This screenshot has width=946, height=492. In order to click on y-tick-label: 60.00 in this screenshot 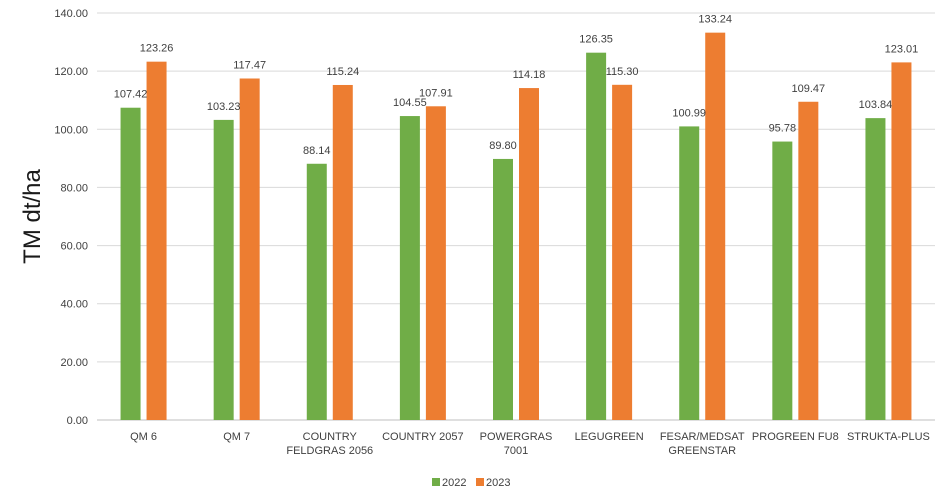, I will do `click(74, 247)`.